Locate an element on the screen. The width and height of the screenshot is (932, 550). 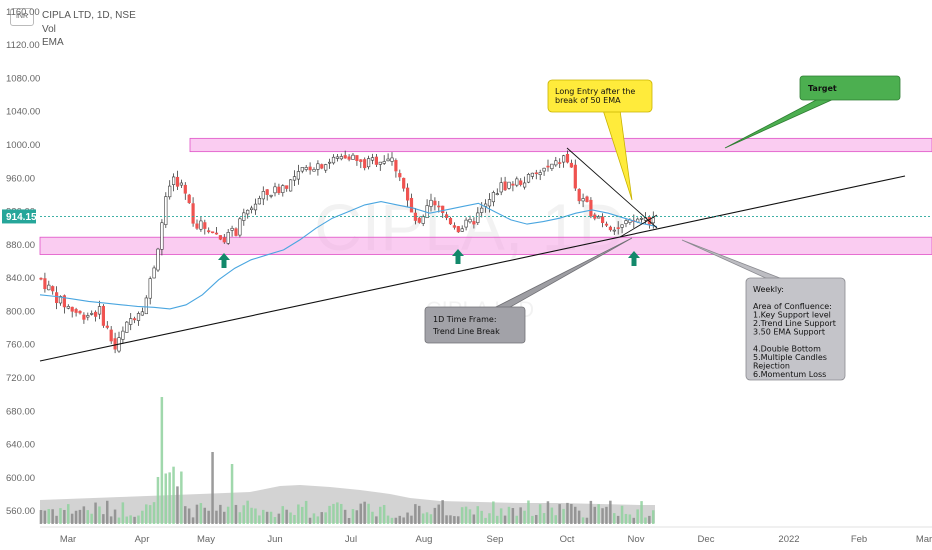
price-tick-label: 1000.00 is located at coordinates (23, 145).